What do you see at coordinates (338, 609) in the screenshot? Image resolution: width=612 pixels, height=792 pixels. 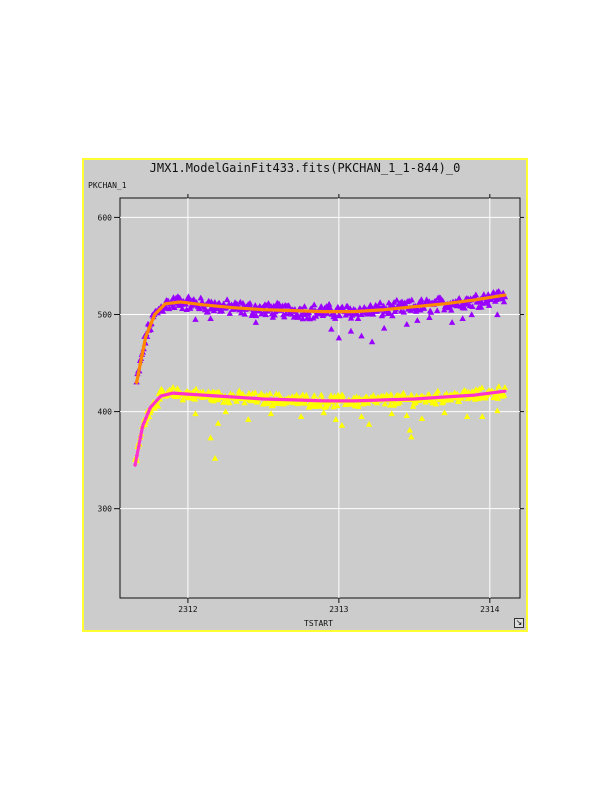 I see `x-tick-label: 2313` at bounding box center [338, 609].